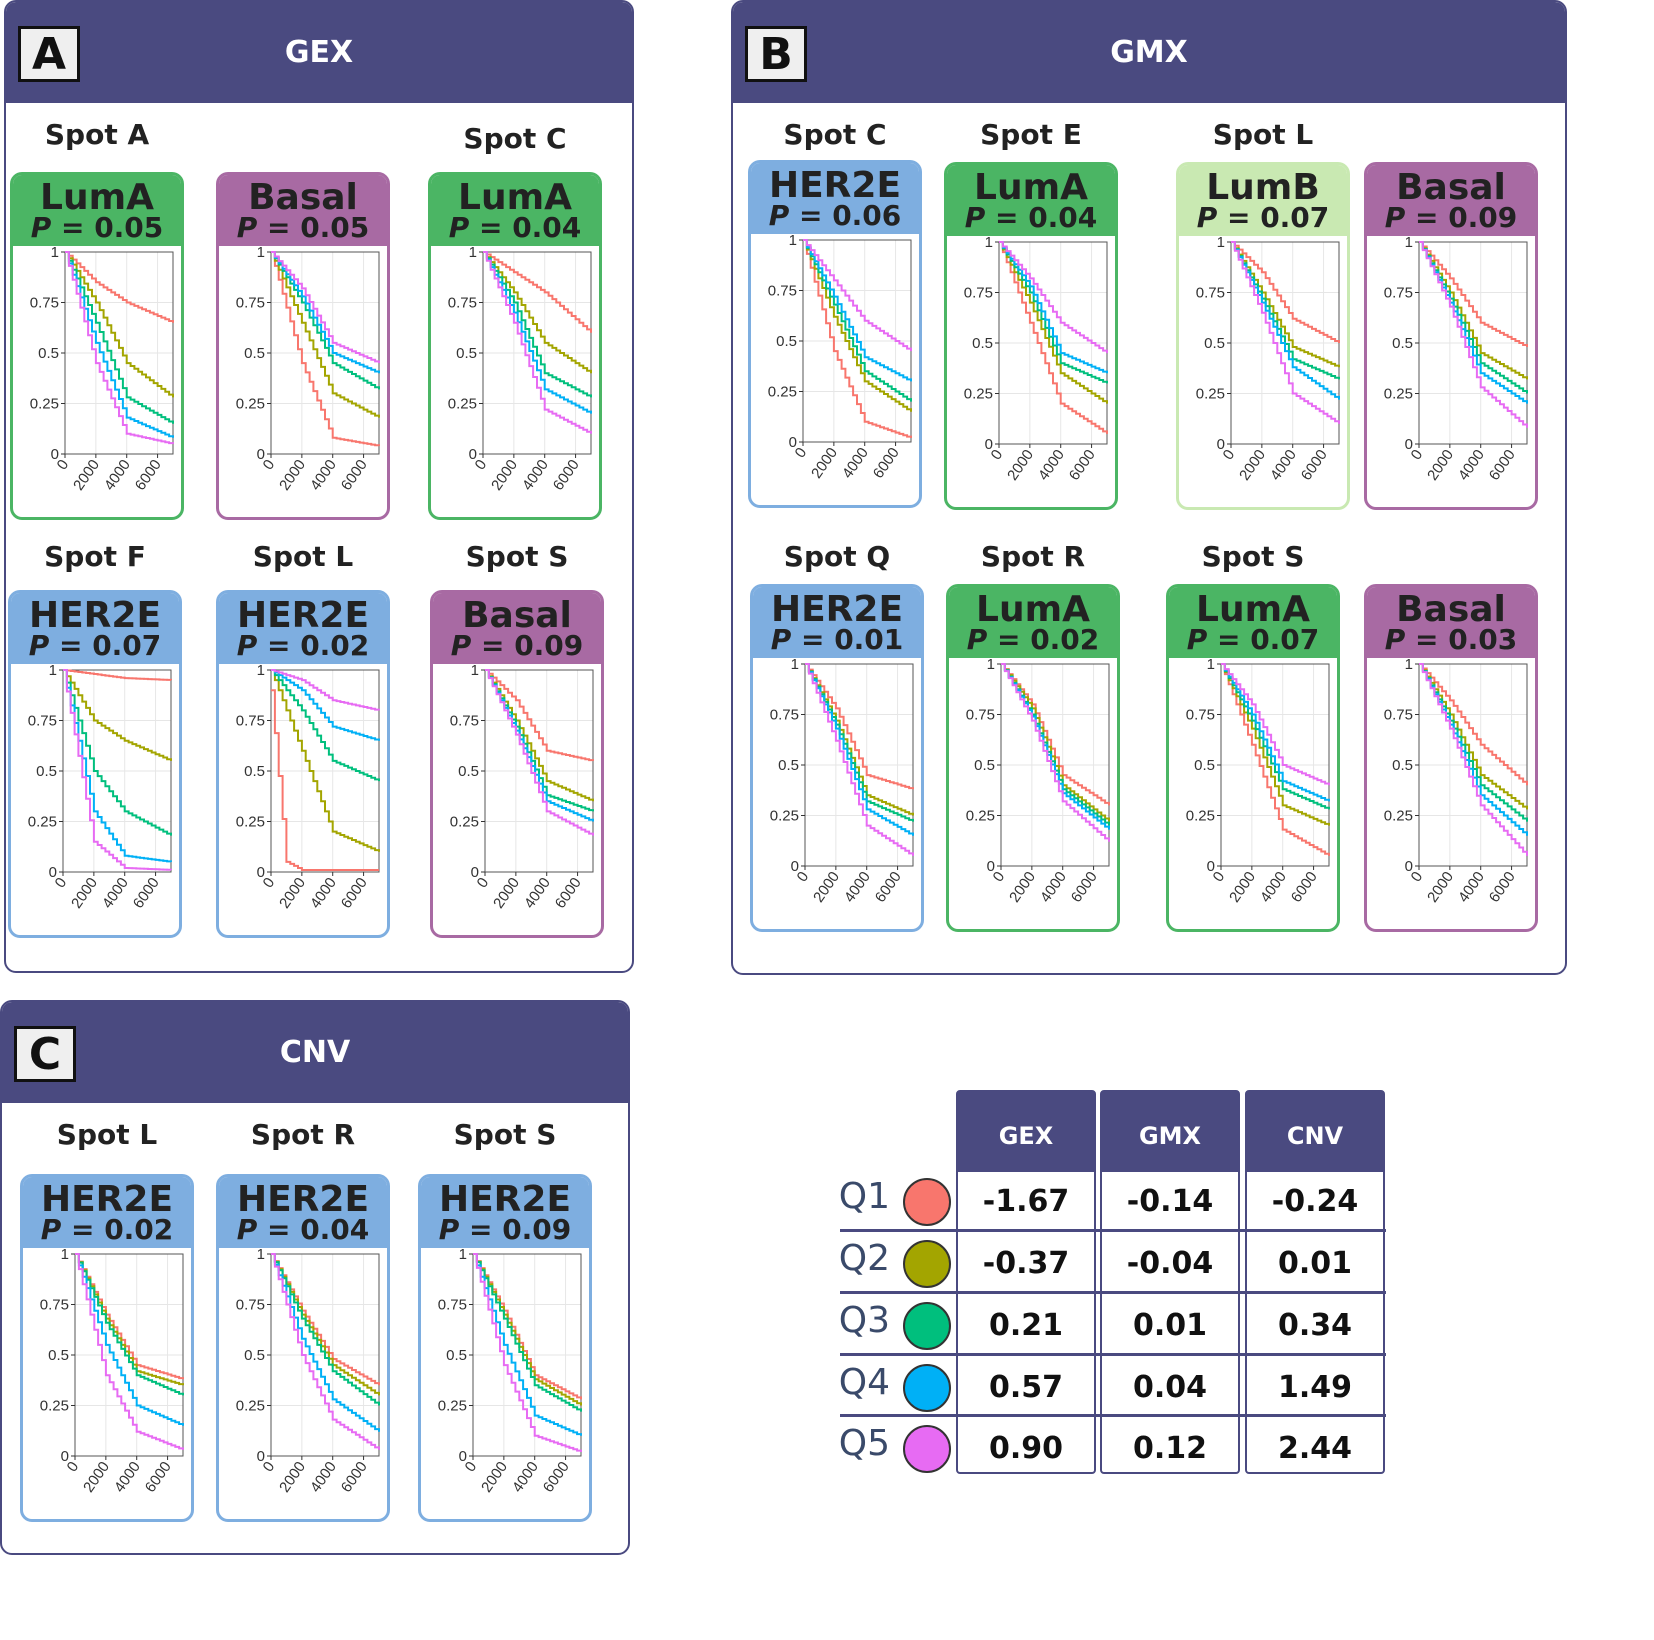 This screenshot has height=1640, width=1654. Describe the element at coordinates (1451, 187) in the screenshot. I see `subtype-label: Basal` at that location.